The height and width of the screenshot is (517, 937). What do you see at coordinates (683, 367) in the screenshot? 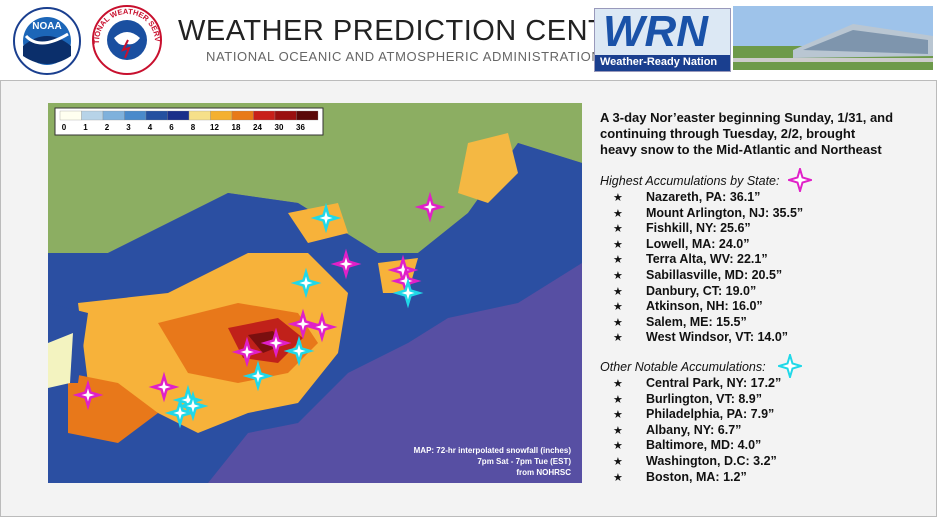
I see `list-heading: Other Notable Accumulations:` at bounding box center [683, 367].